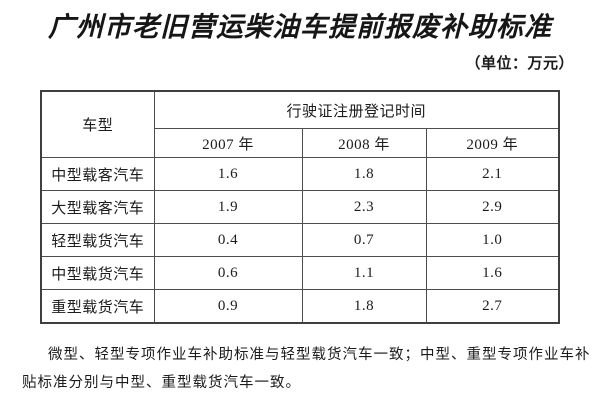  What do you see at coordinates (364, 143) in the screenshot?
I see `year-header-2008: 2008 年` at bounding box center [364, 143].